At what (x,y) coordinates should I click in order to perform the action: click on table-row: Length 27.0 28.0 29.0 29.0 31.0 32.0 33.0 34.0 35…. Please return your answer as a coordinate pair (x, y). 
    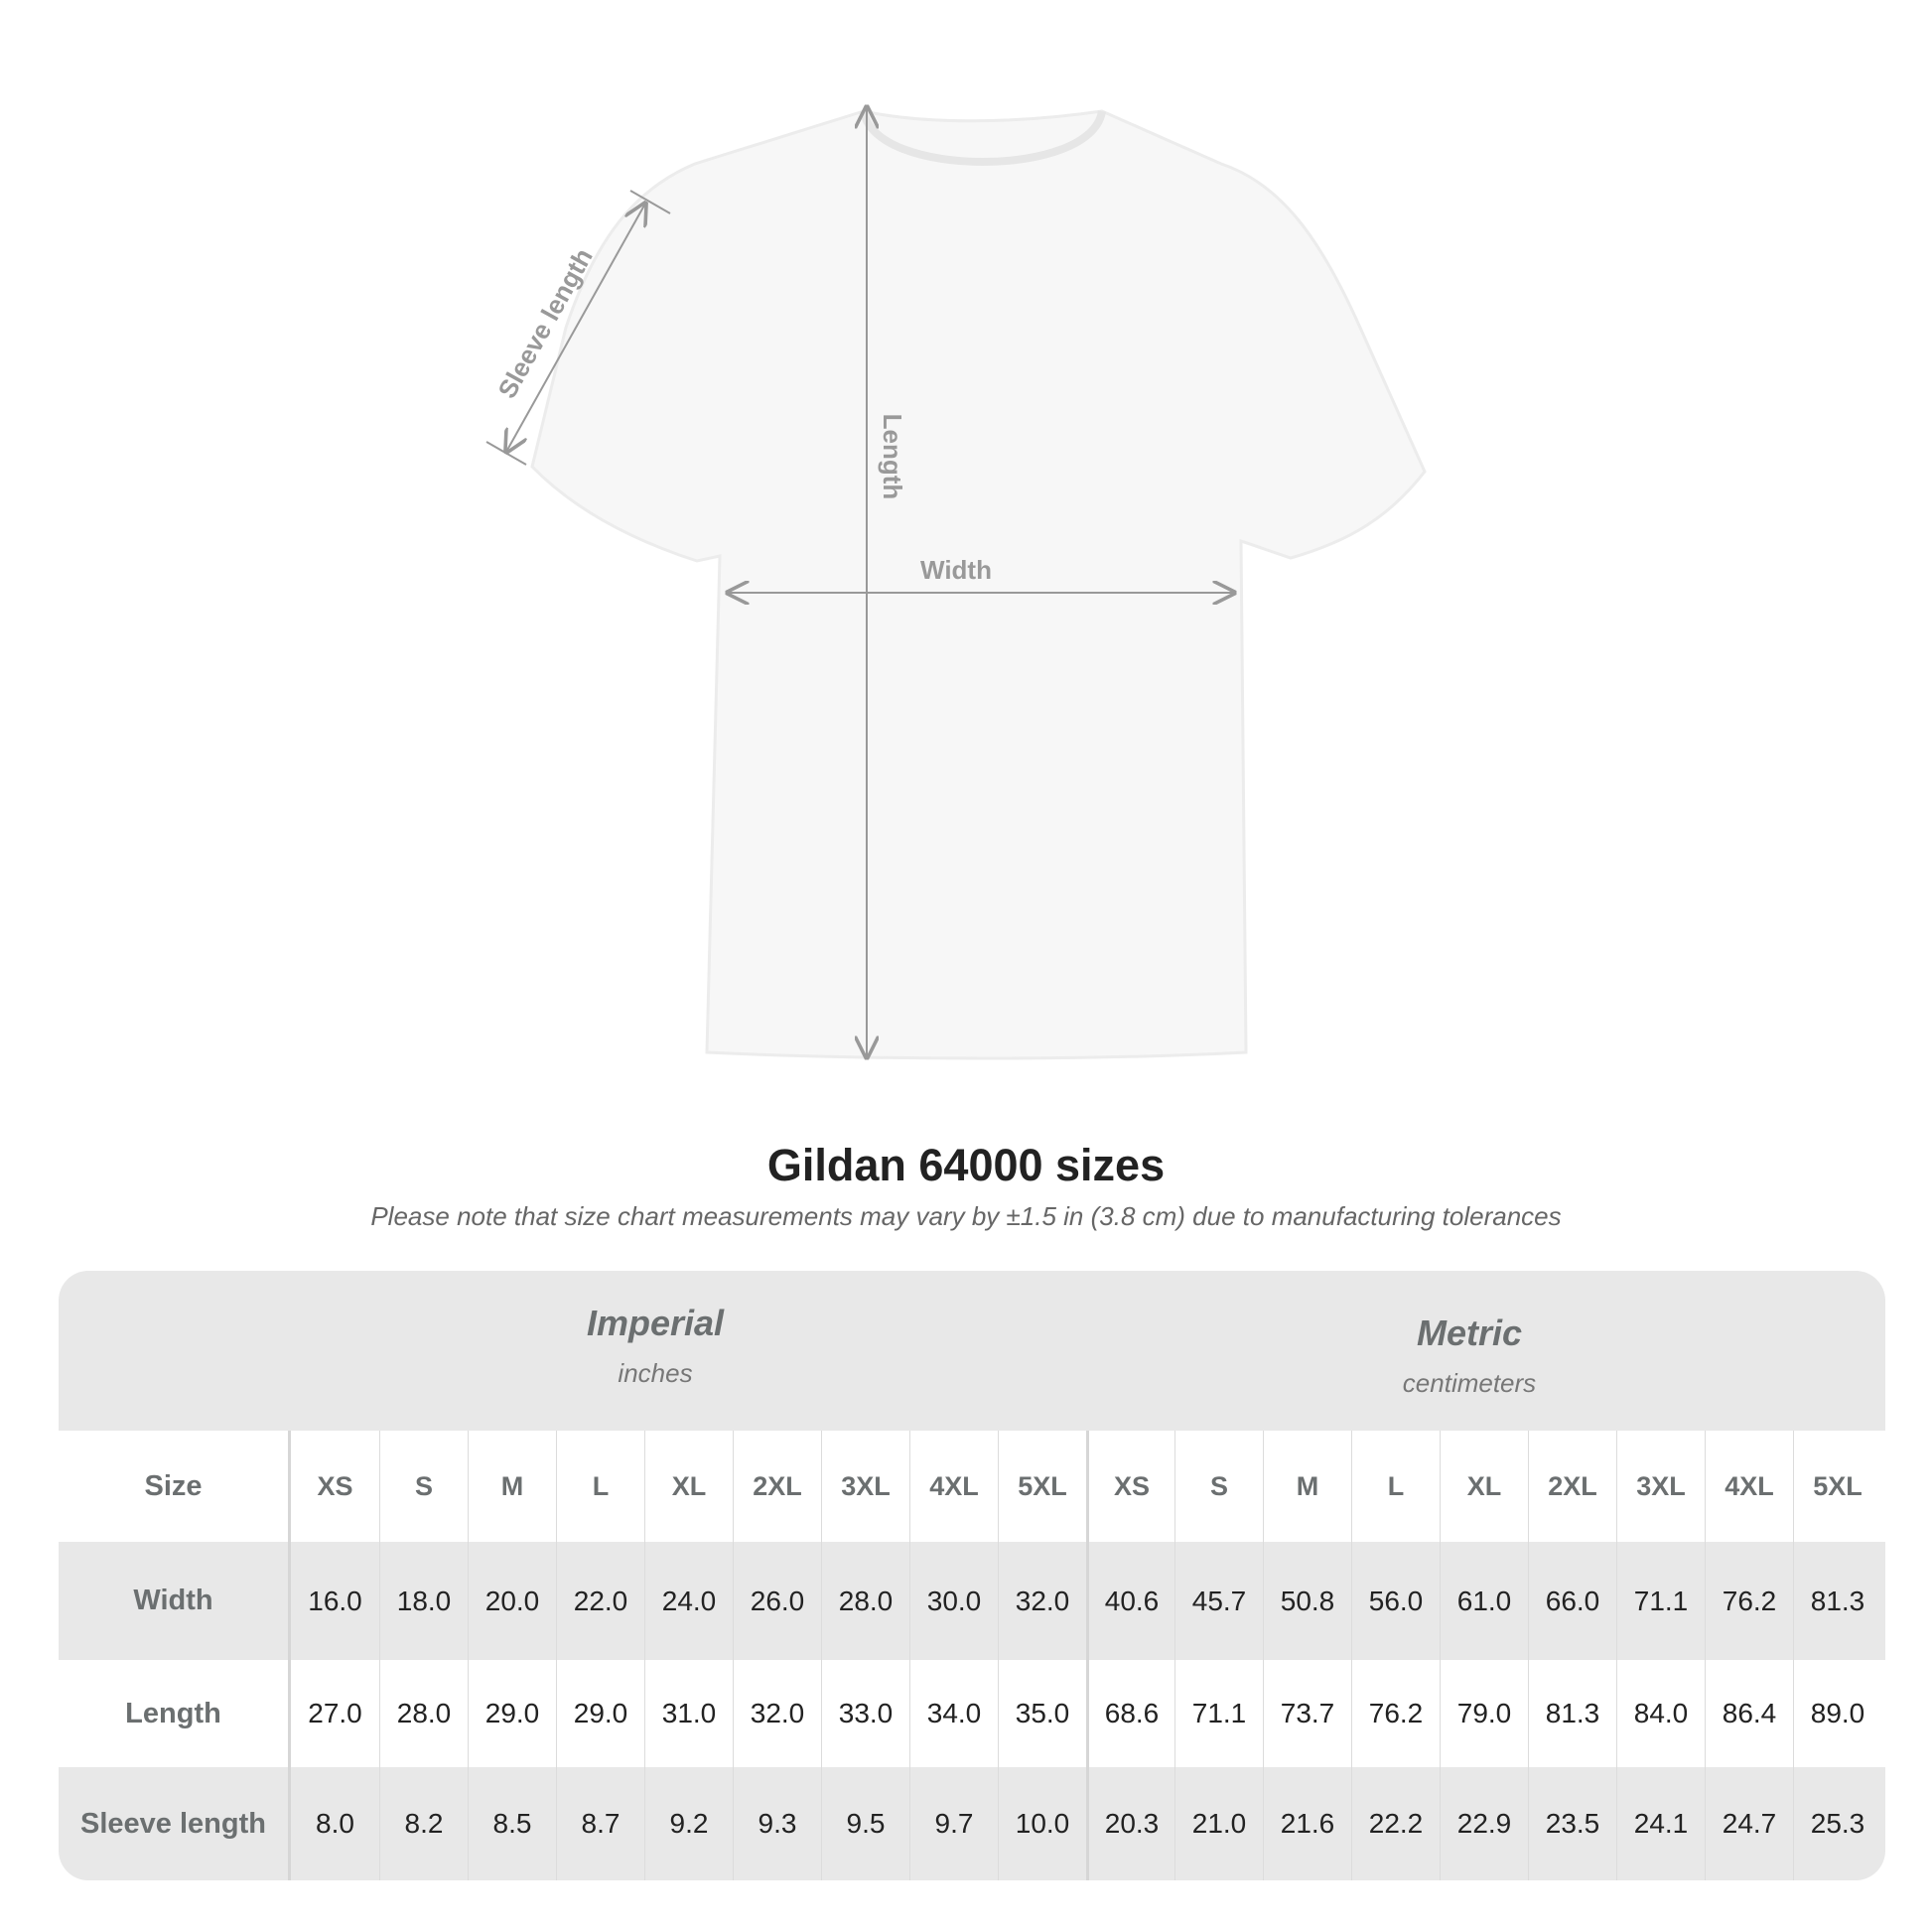
    Looking at the image, I should click on (972, 1714).